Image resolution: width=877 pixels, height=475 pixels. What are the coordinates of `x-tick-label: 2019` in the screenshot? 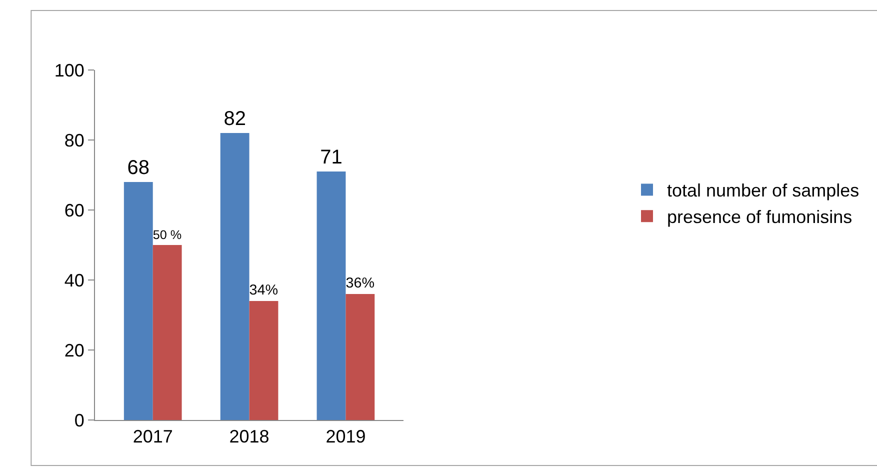 It's located at (346, 436).